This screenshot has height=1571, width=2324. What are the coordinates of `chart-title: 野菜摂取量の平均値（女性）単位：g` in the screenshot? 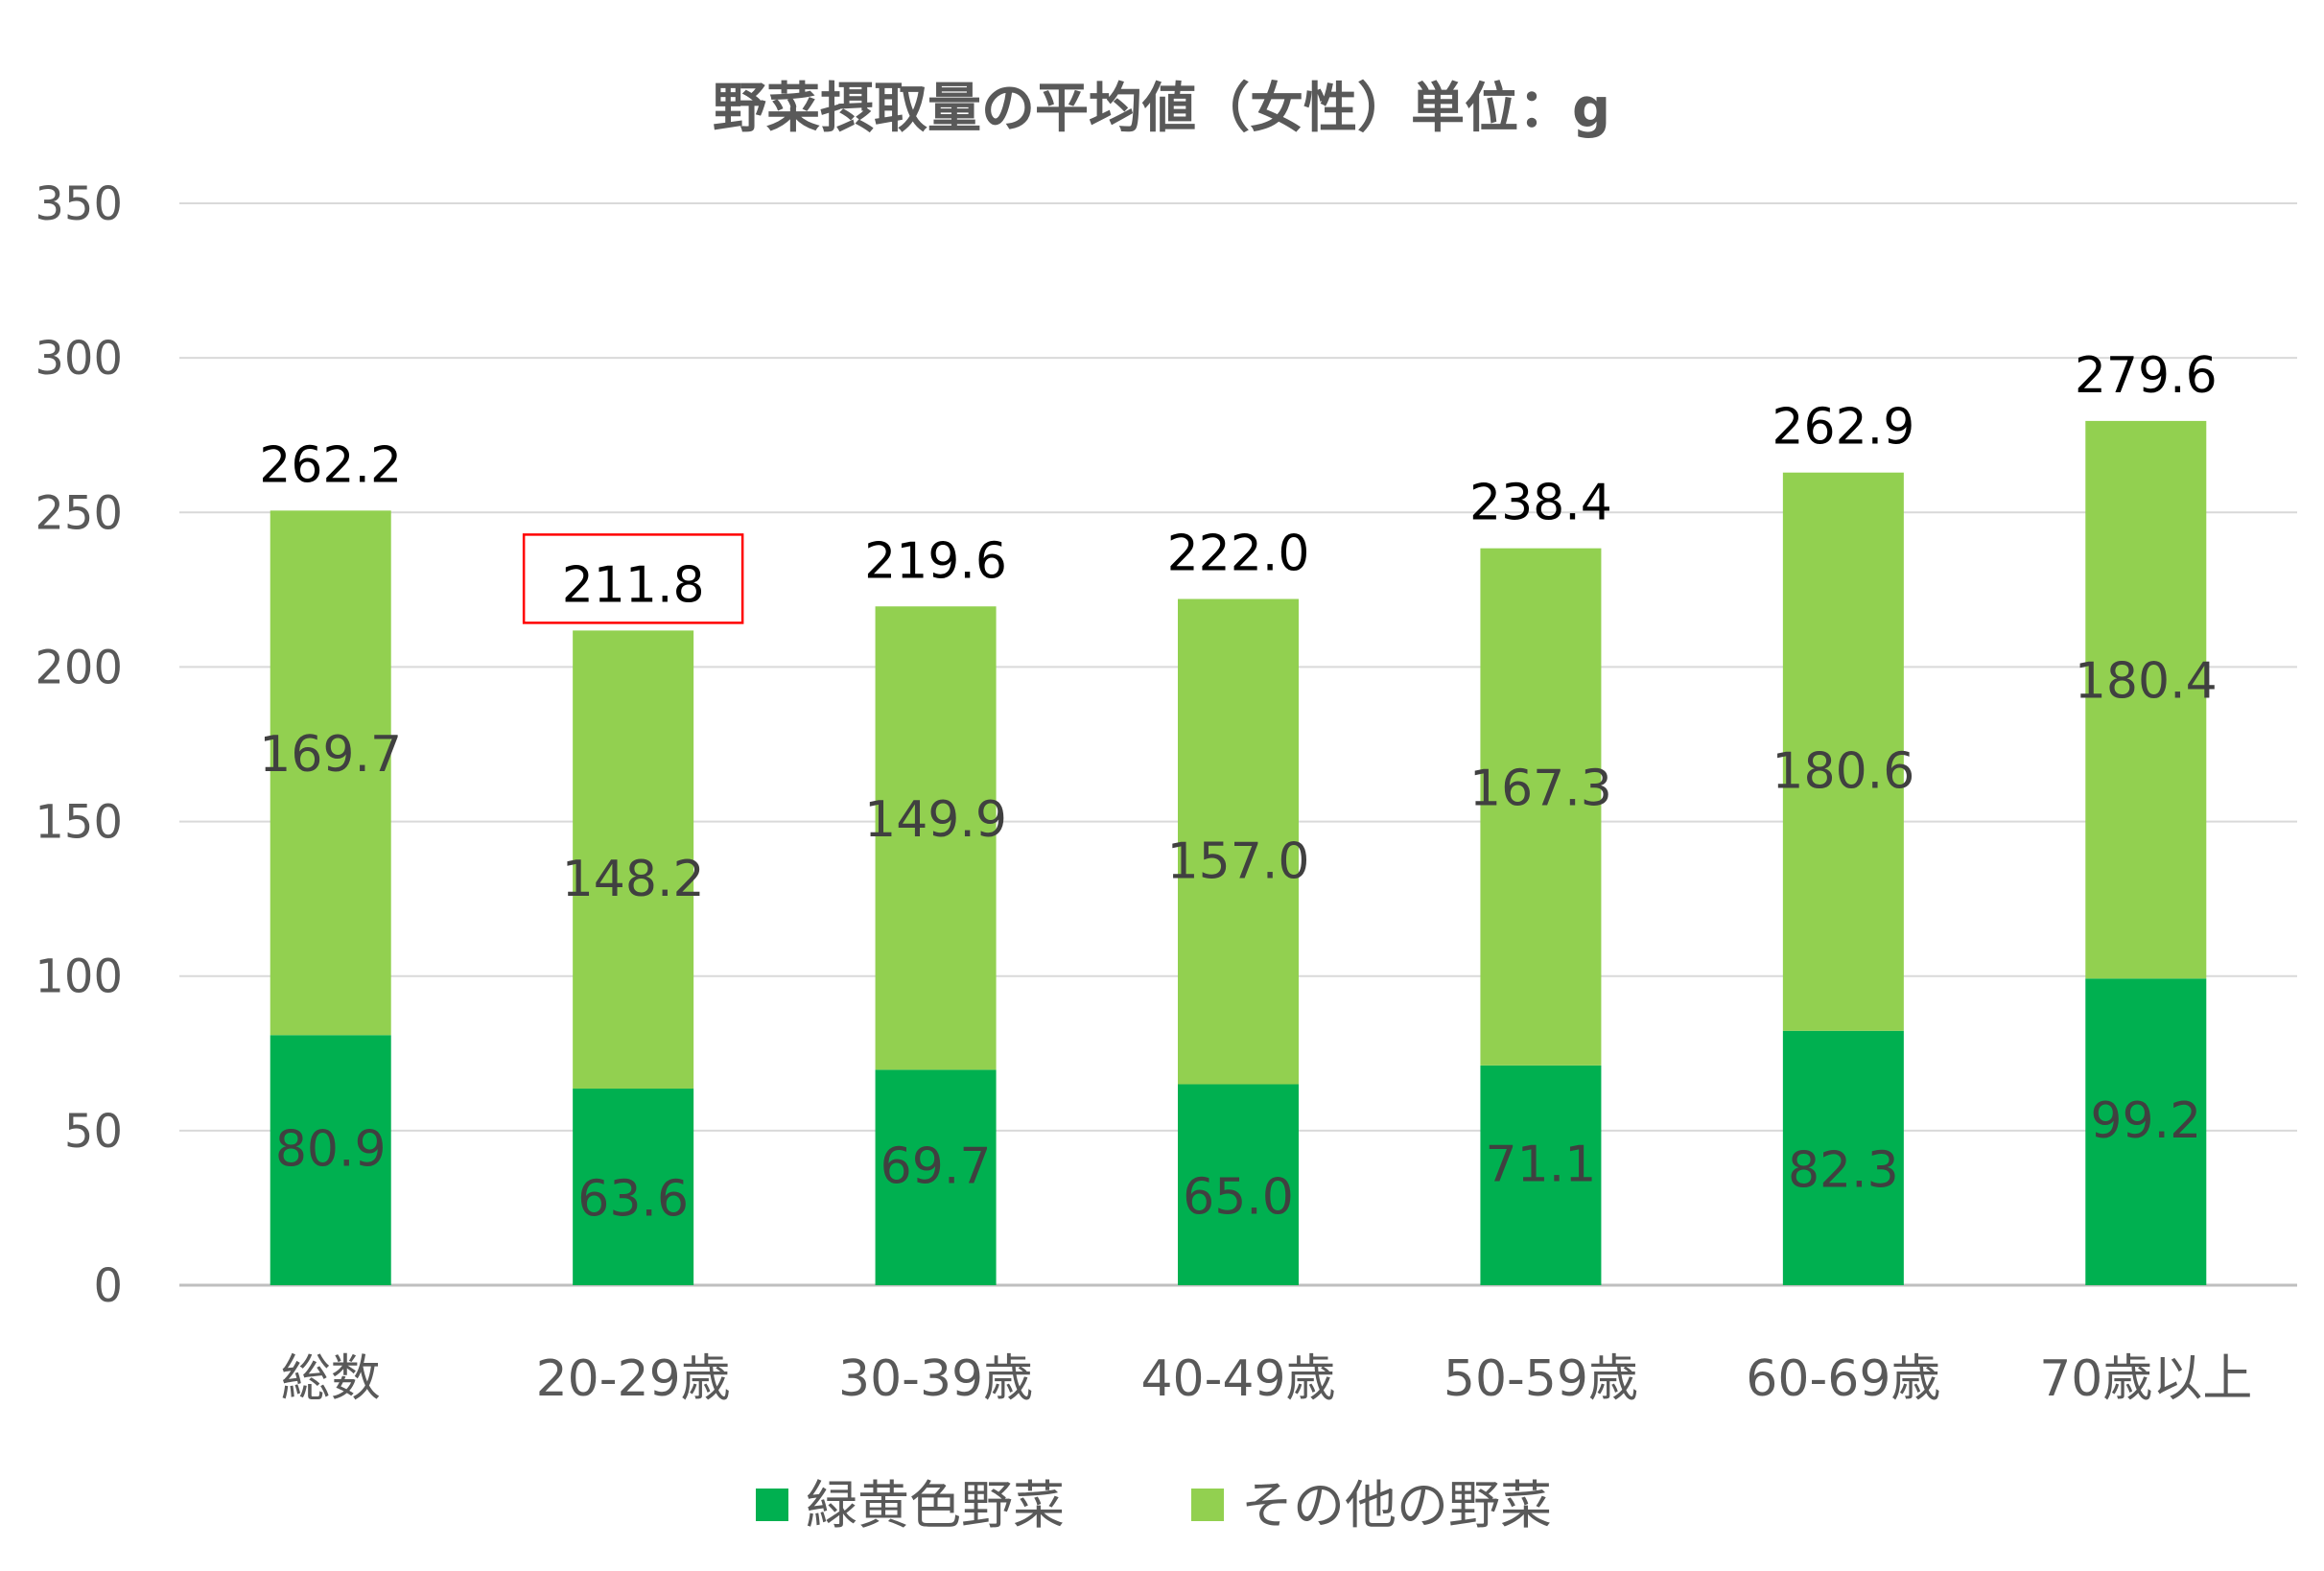 It's located at (1161, 109).